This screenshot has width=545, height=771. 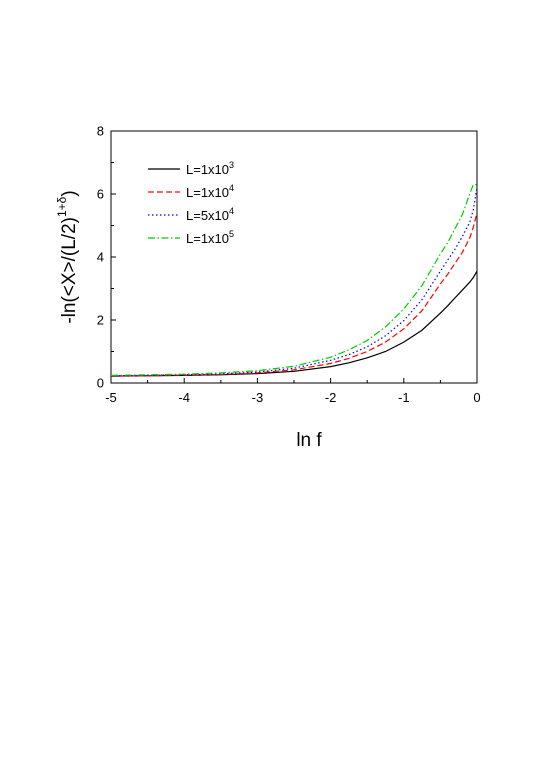 I want to click on y-axis-title: -ln(<X>/(L/2)1+δ), so click(x=67, y=256).